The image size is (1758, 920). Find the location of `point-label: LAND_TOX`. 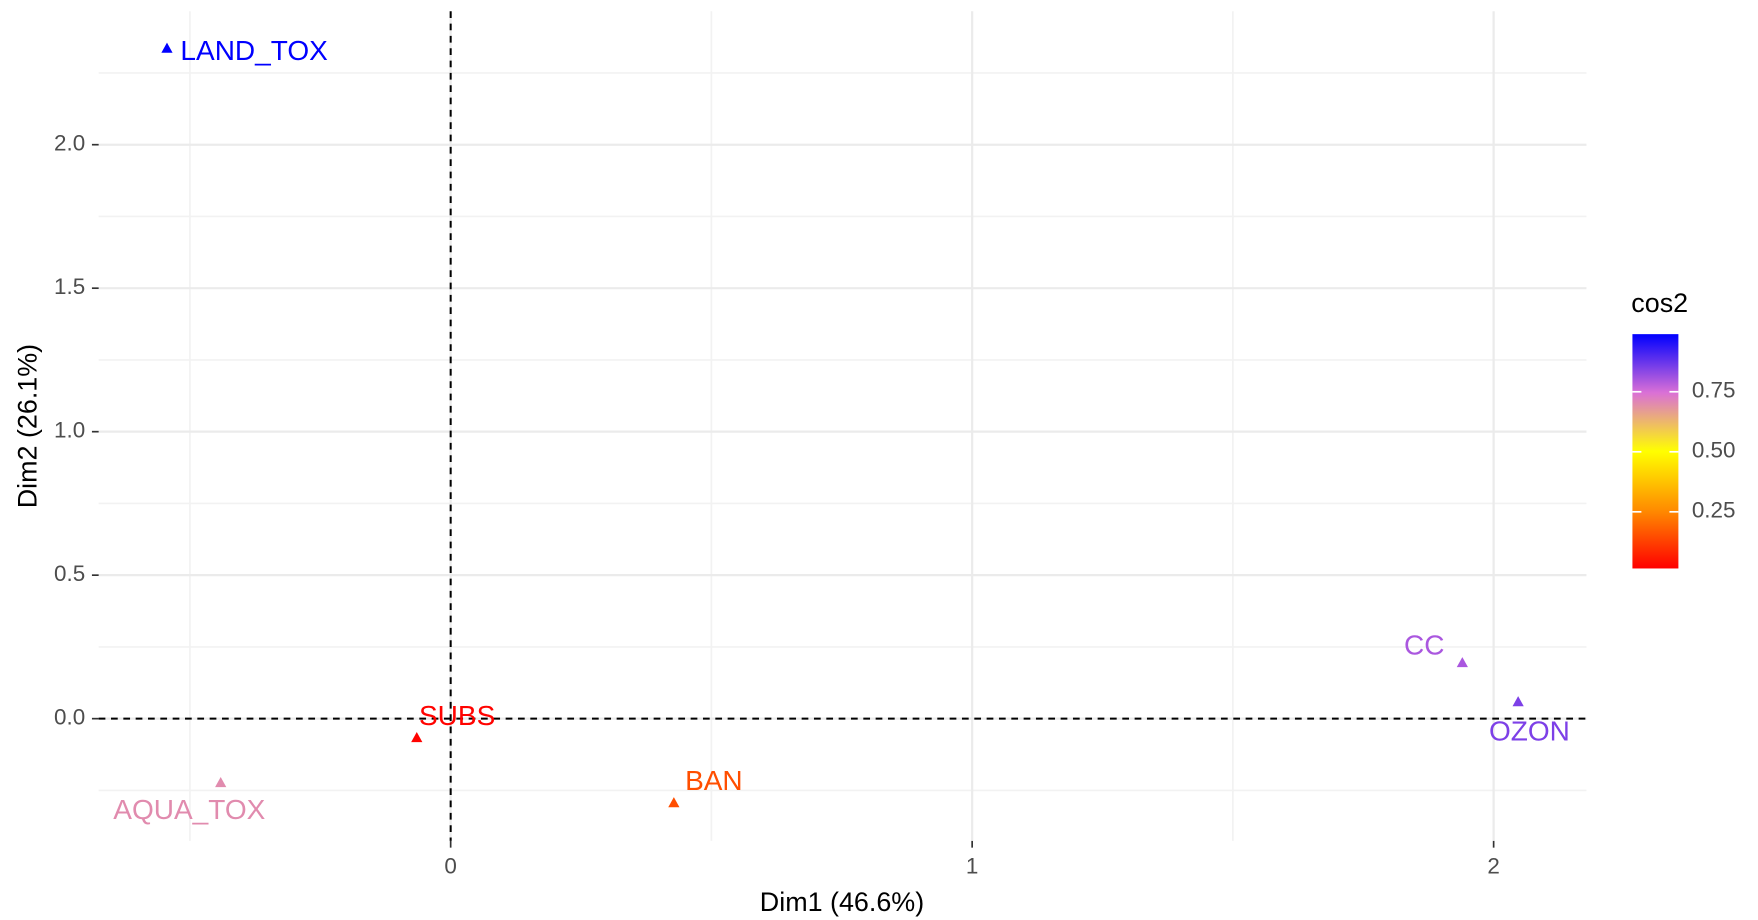

point-label: LAND_TOX is located at coordinates (254, 50).